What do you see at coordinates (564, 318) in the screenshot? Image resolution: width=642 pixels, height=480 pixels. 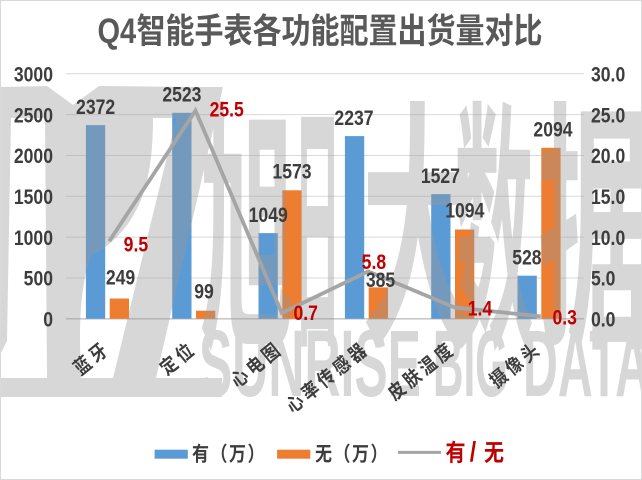 I see `svg-text: 0.3` at bounding box center [564, 318].